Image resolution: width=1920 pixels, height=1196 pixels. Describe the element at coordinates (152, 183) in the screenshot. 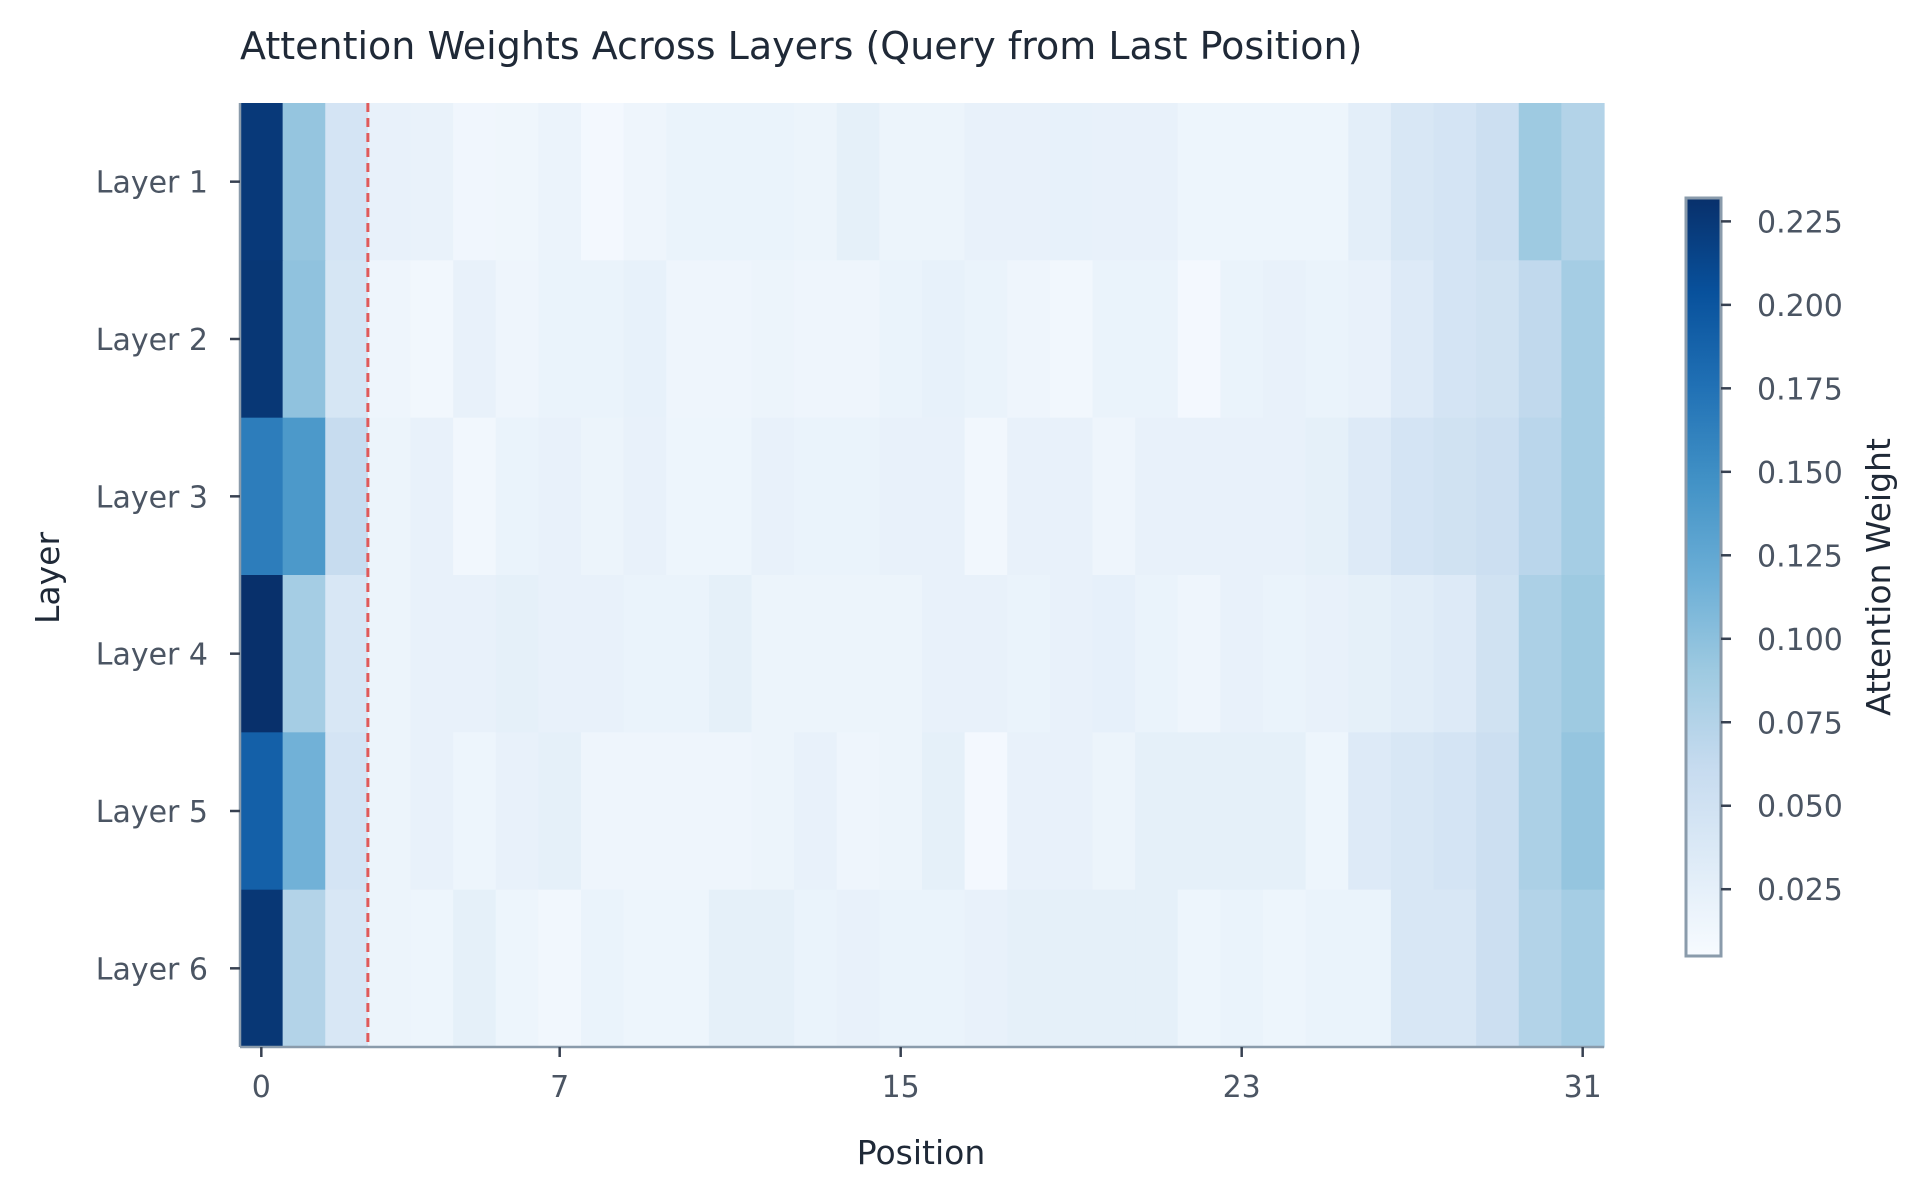

I see `y-tick-label: Layer 1` at that location.